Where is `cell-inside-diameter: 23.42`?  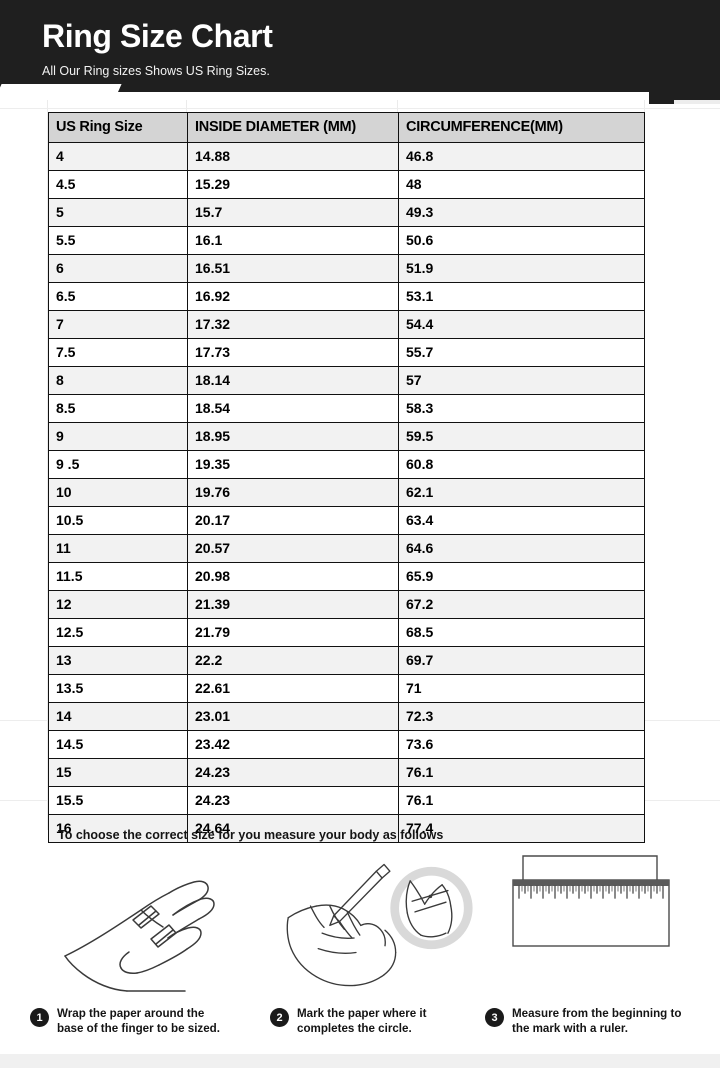
cell-inside-diameter: 23.42 is located at coordinates (293, 744).